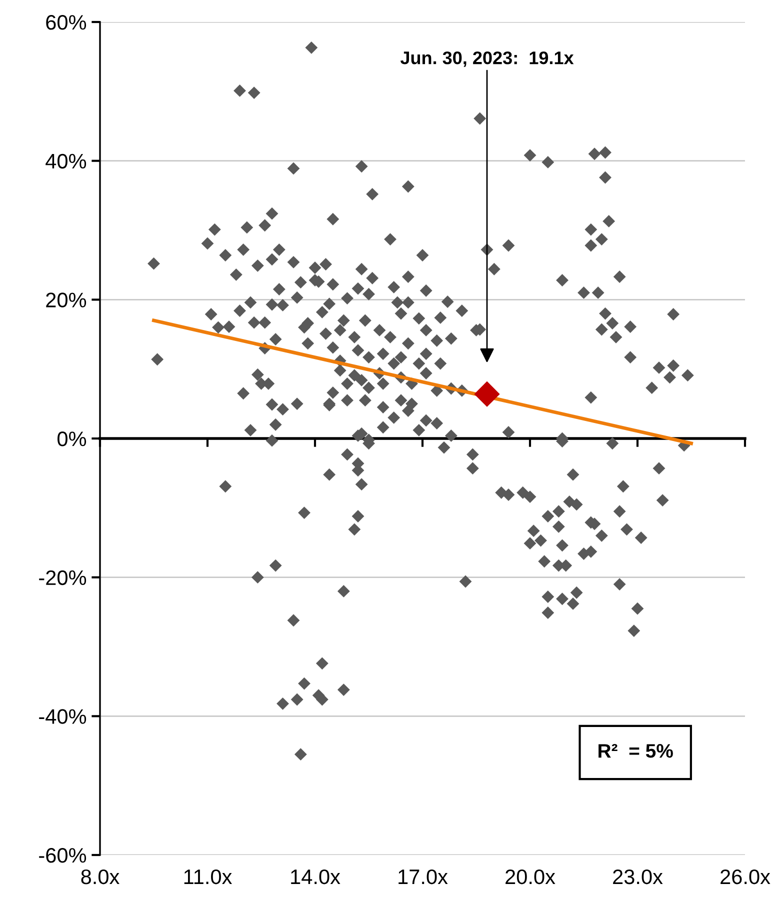 This screenshot has width=778, height=900. I want to click on y-tick-label: 60%, so click(66, 22).